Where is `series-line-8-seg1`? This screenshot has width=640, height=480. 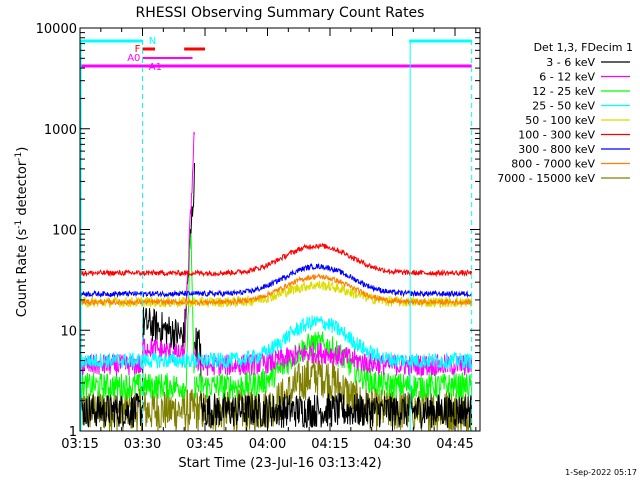
series-line-8-seg1 is located at coordinates (168, 410).